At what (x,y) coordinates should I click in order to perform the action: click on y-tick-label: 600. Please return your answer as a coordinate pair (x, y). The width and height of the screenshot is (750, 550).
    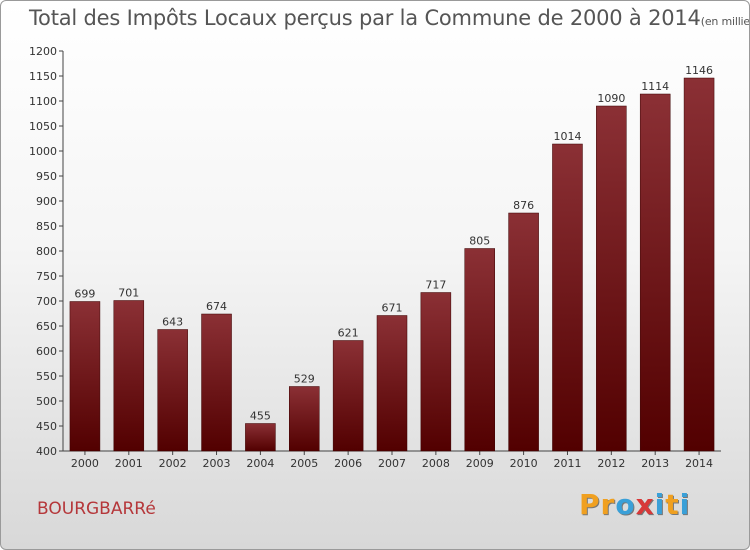
    Looking at the image, I should click on (46, 351).